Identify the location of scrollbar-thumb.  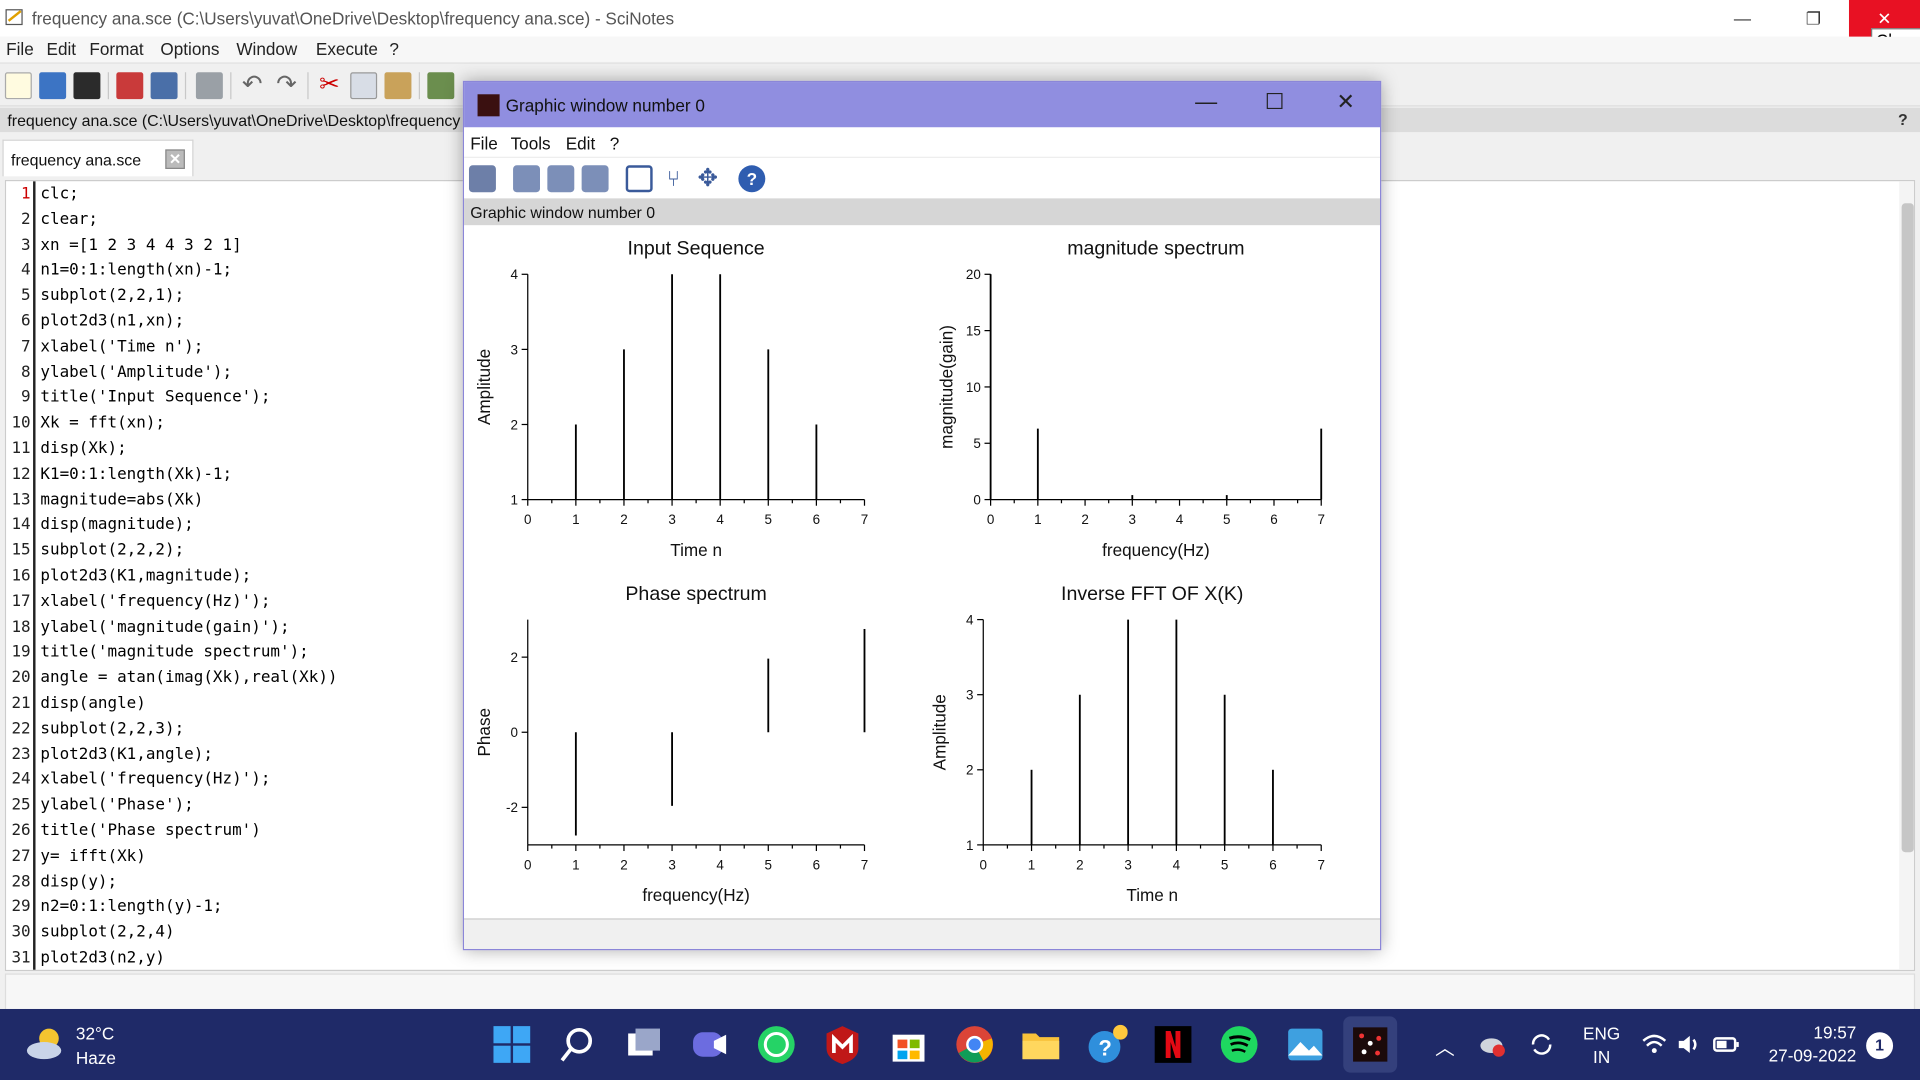
(1907, 528).